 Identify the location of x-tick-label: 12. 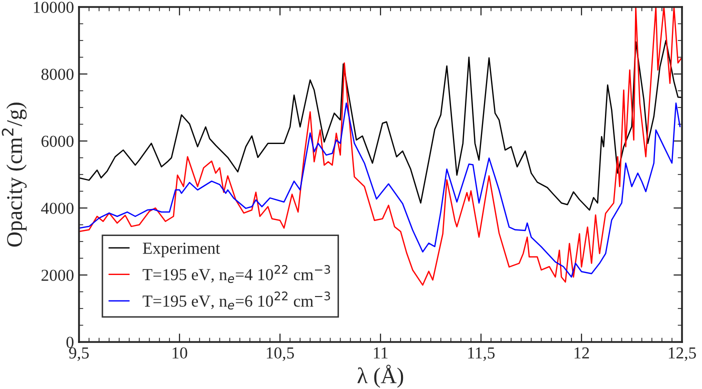
(581, 352).